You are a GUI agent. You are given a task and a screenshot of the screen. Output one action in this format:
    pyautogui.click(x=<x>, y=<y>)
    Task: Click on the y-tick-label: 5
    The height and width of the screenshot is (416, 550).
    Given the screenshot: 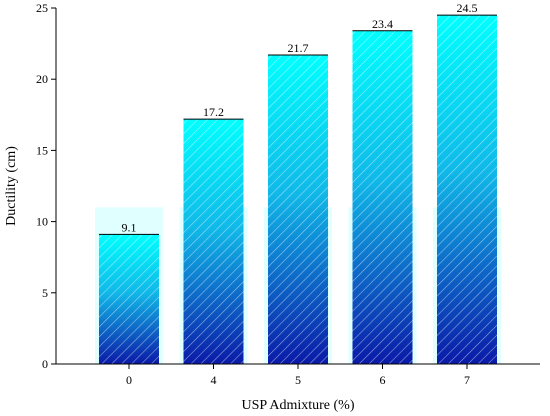 What is the action you would take?
    pyautogui.click(x=45, y=293)
    